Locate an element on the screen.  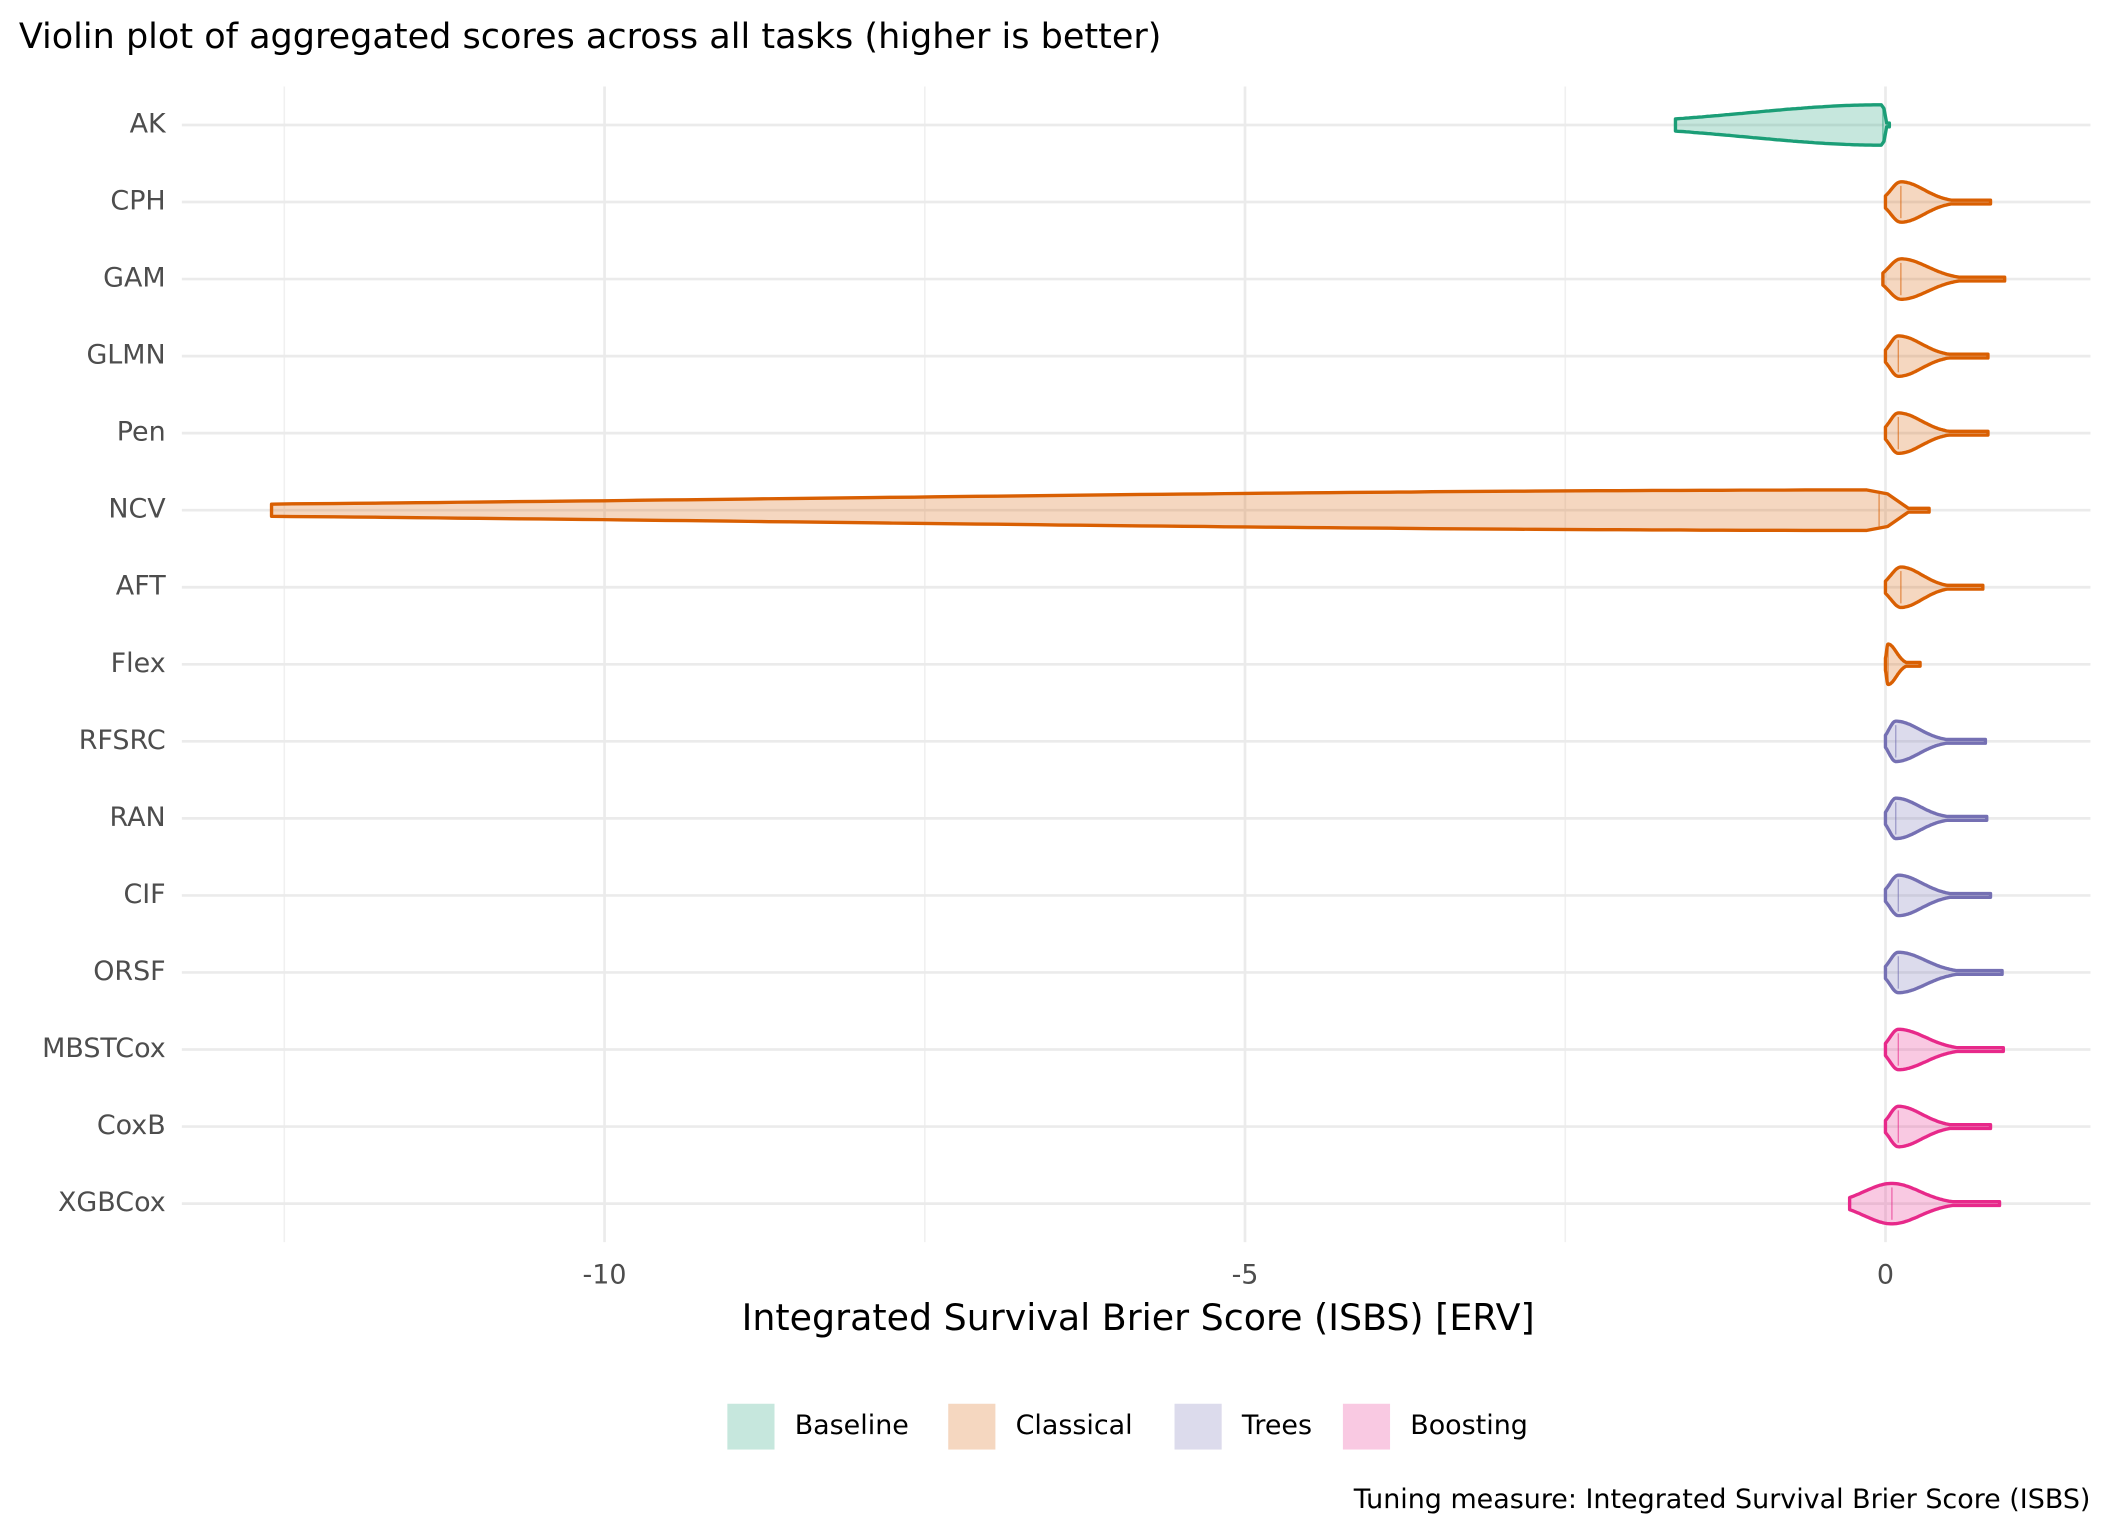
y-tick-label: Flex is located at coordinates (138, 663).